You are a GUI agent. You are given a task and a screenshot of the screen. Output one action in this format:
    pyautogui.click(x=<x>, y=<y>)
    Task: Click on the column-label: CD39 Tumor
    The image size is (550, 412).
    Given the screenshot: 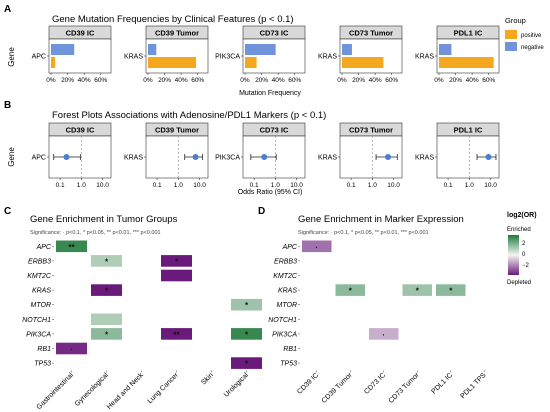 What is the action you would take?
    pyautogui.click(x=337, y=387)
    